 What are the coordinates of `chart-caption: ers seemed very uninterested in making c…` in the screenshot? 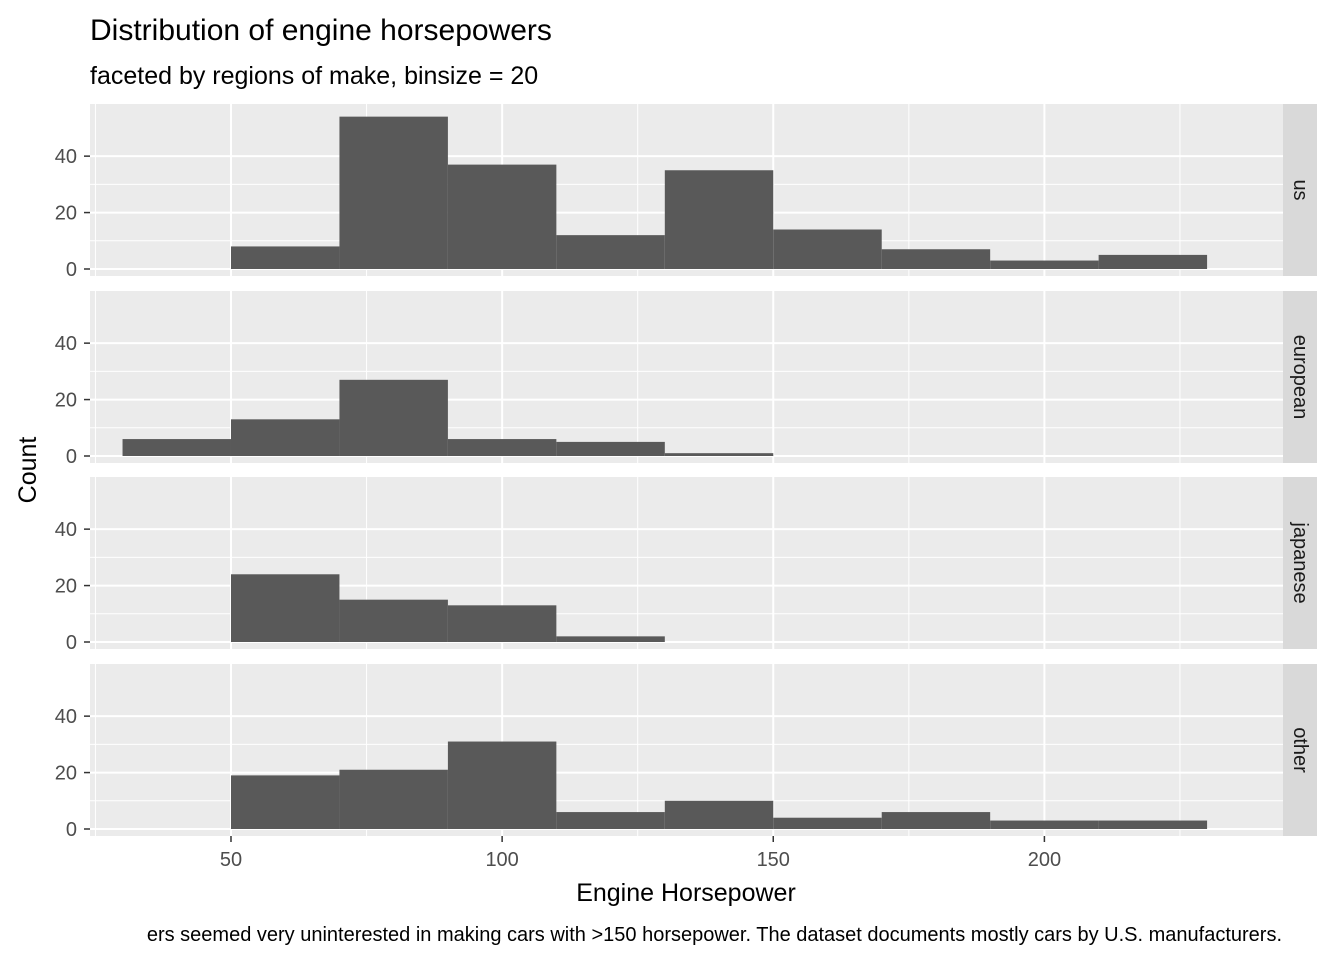 It's located at (714, 935).